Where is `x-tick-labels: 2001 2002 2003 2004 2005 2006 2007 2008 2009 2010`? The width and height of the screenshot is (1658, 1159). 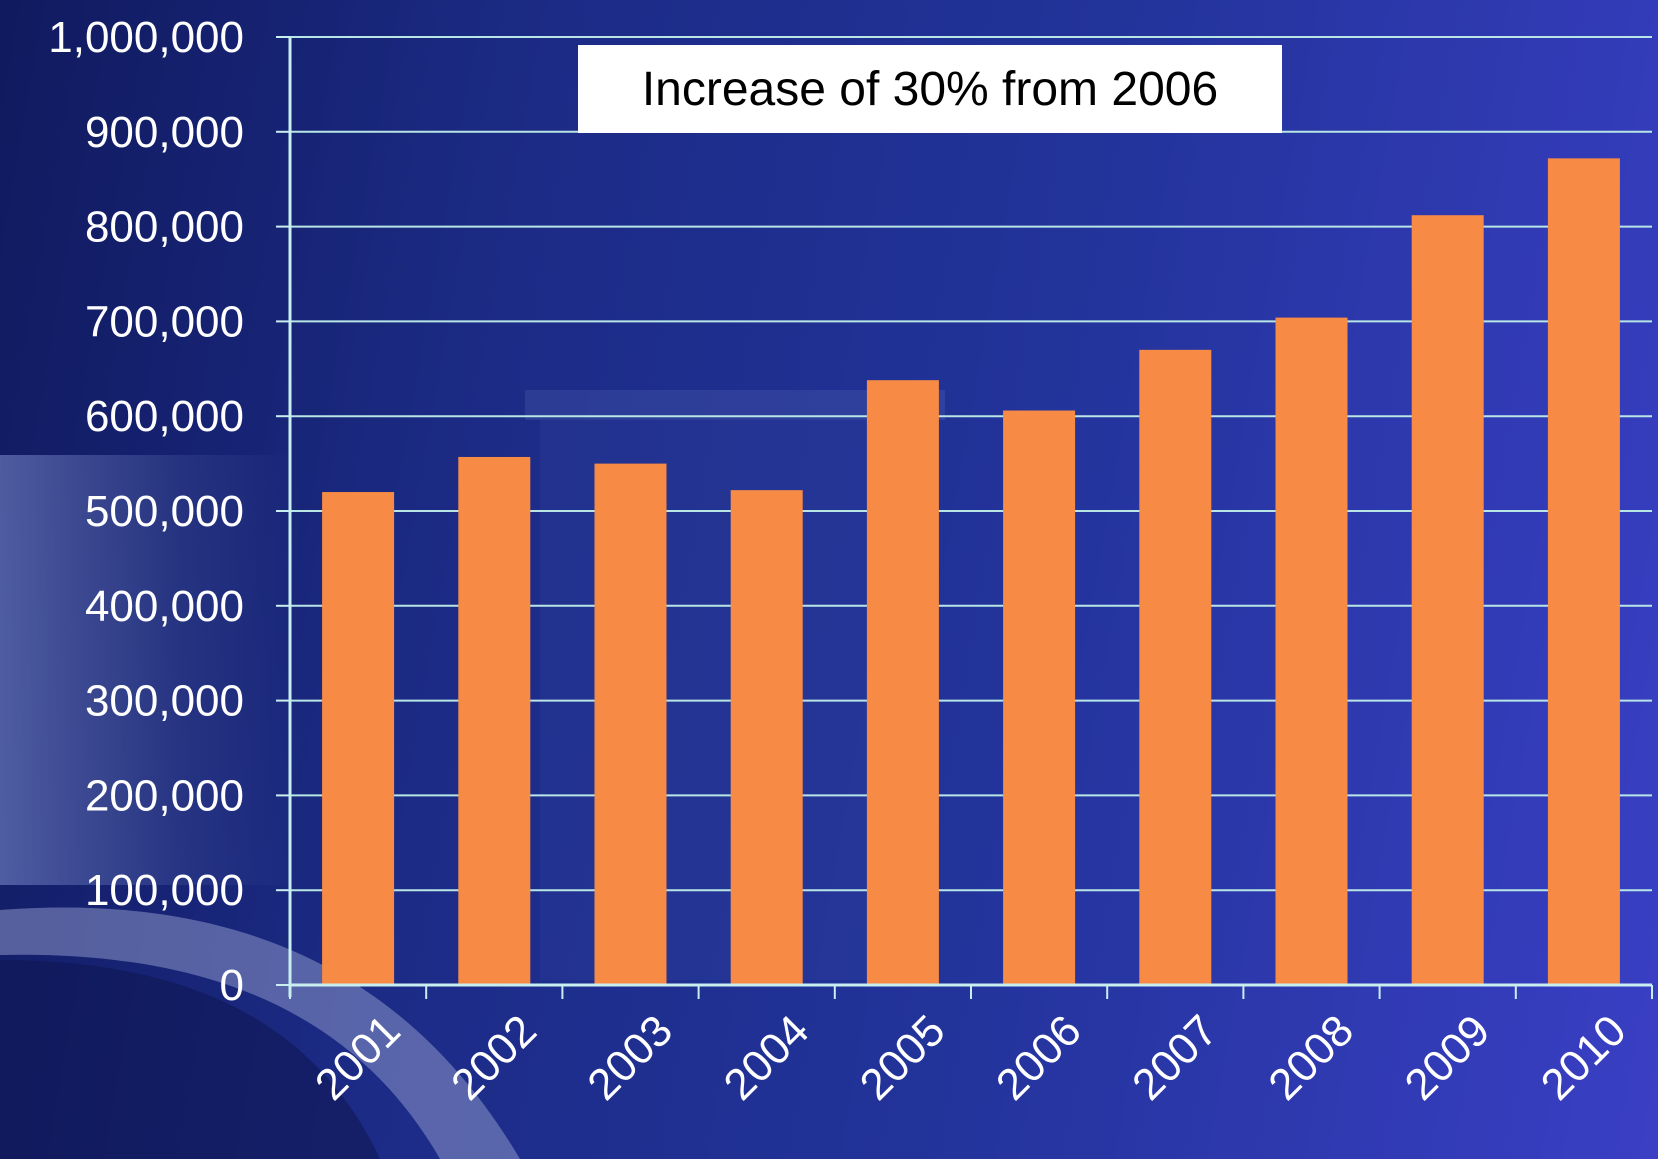 x-tick-labels: 2001 2002 2003 2004 2005 2006 2007 2008 2009 2010 is located at coordinates (971, 1058).